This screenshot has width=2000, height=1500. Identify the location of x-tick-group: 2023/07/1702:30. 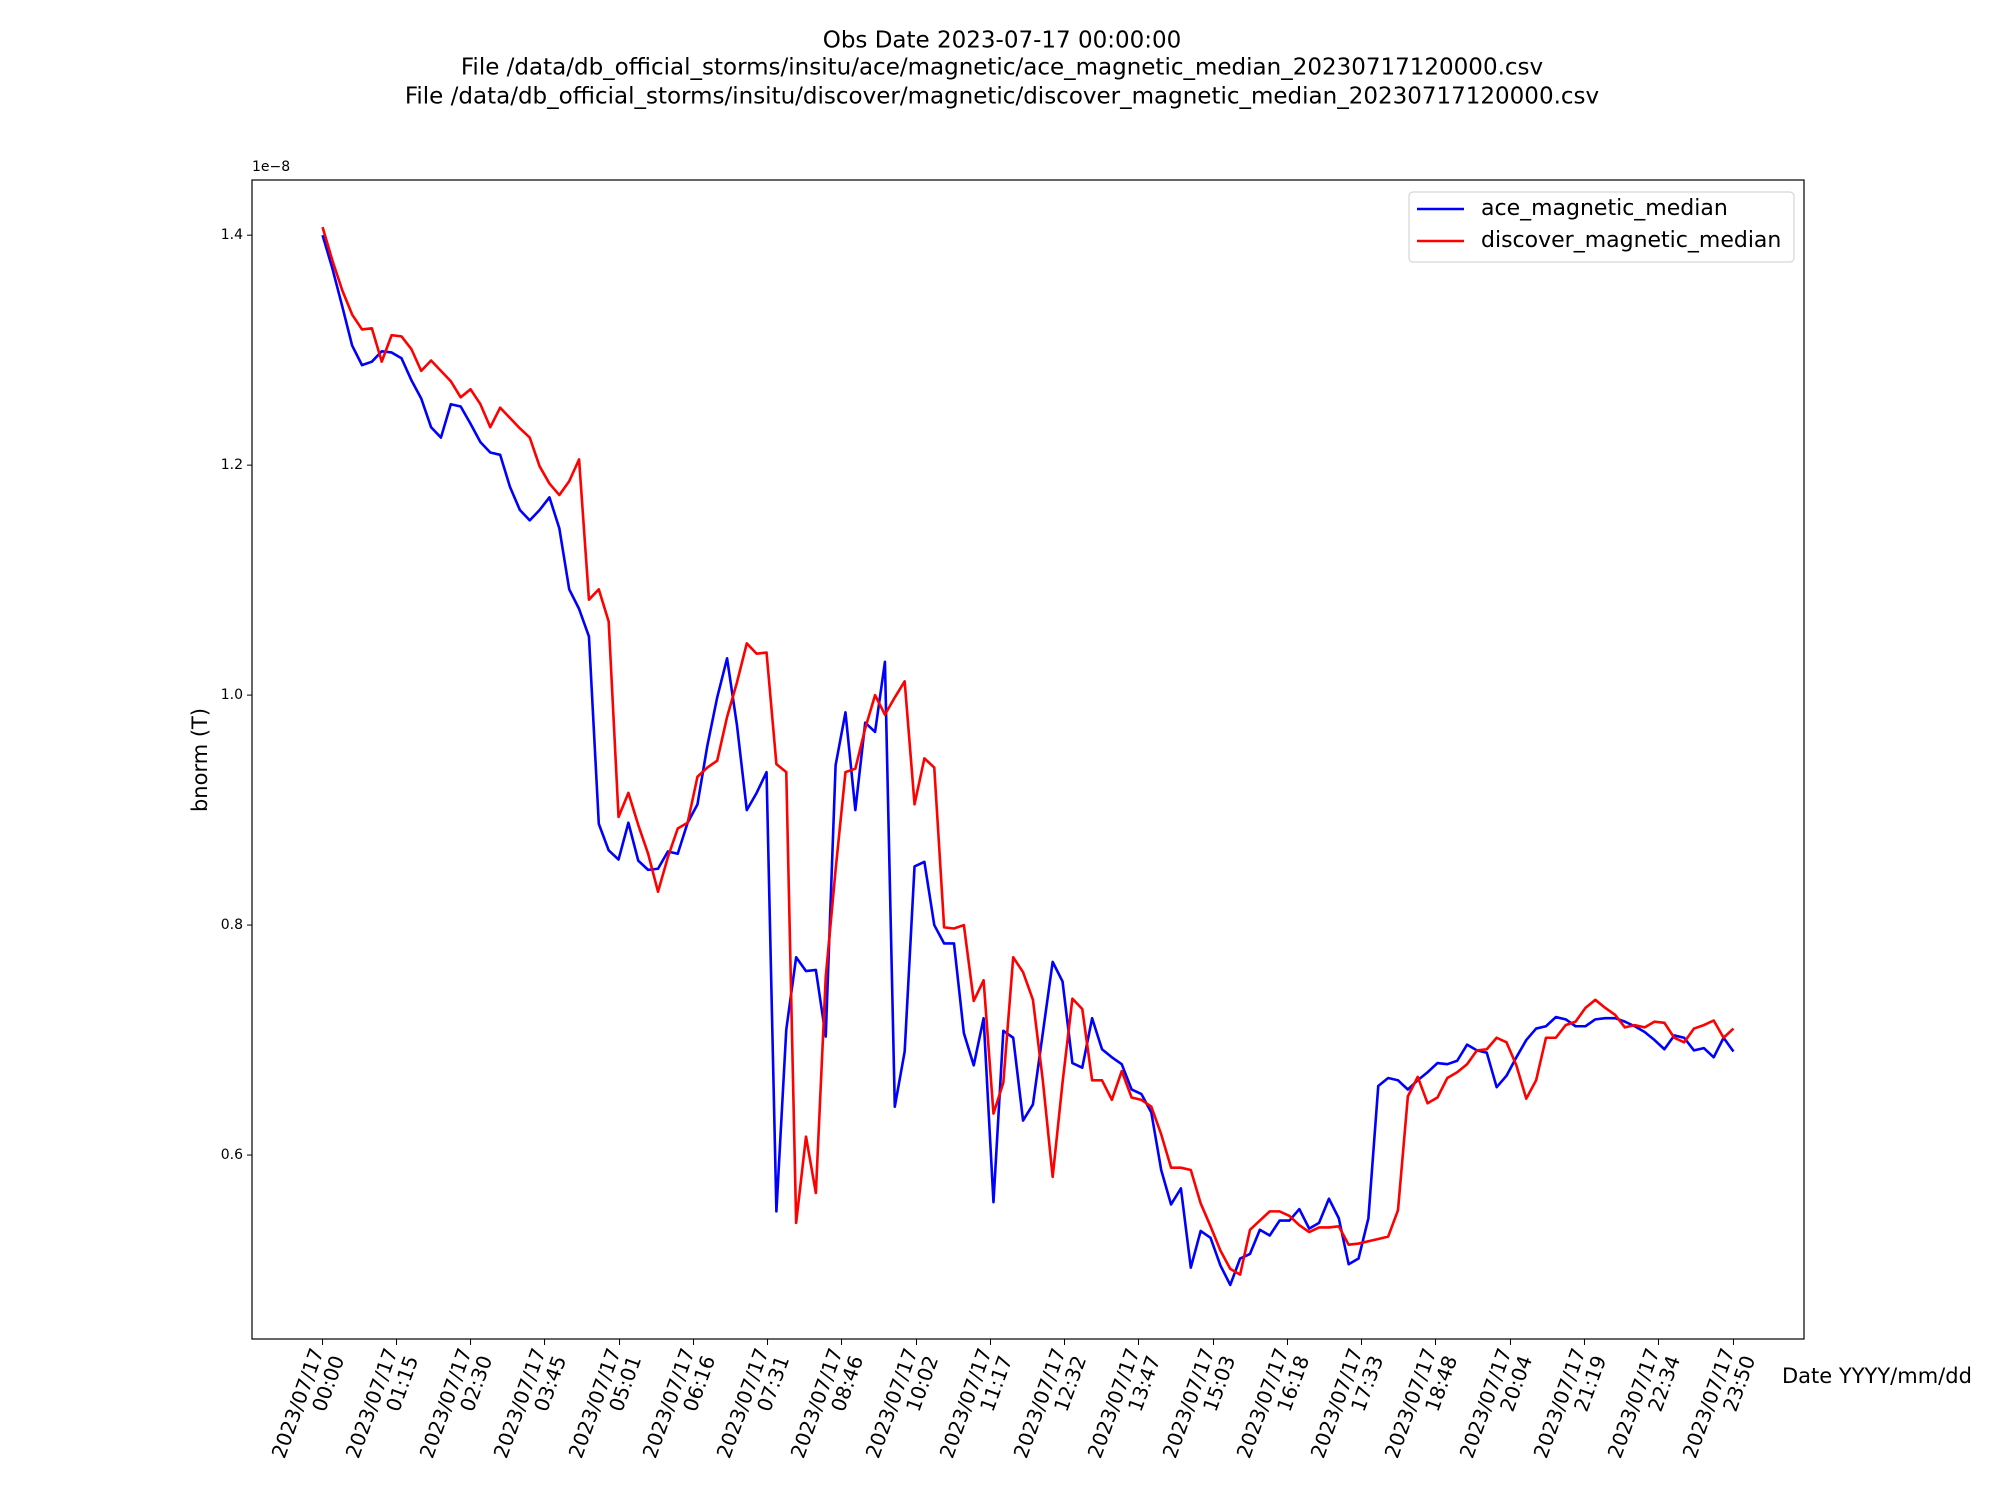
(456, 1407).